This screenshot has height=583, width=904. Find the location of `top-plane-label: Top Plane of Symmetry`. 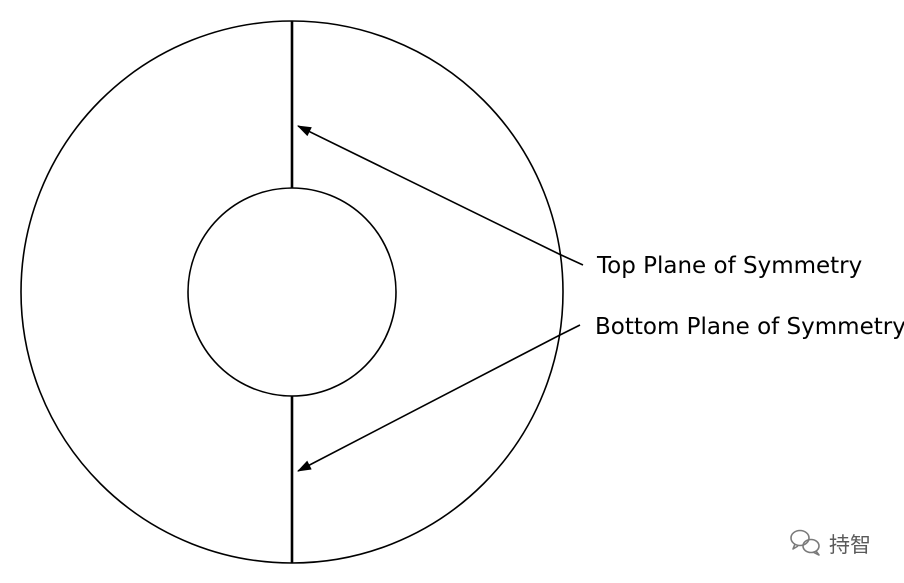

top-plane-label: Top Plane of Symmetry is located at coordinates (729, 266).